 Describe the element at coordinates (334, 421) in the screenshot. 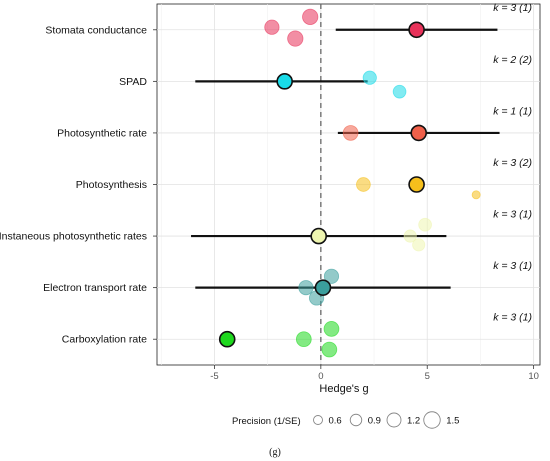

I see `legend-entry-label: 0.6` at that location.